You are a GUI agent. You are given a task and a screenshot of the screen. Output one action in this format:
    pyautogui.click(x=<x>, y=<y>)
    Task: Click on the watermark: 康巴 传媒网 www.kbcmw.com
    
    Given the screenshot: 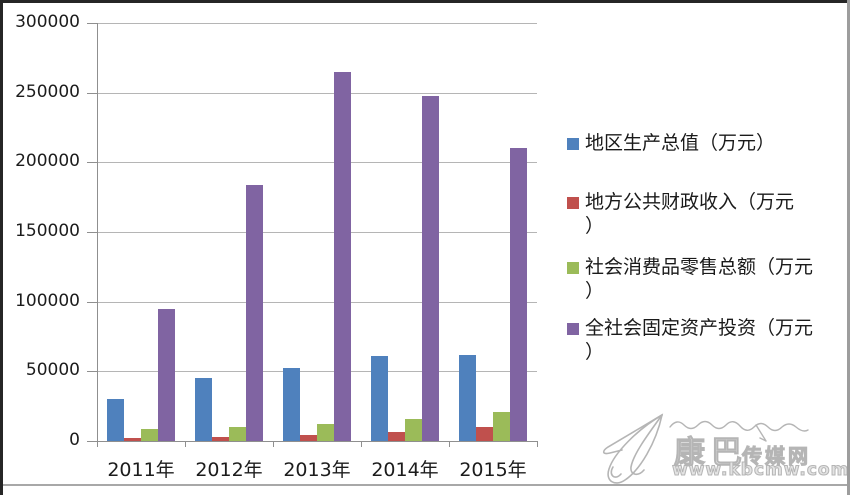 What is the action you would take?
    pyautogui.click(x=723, y=448)
    